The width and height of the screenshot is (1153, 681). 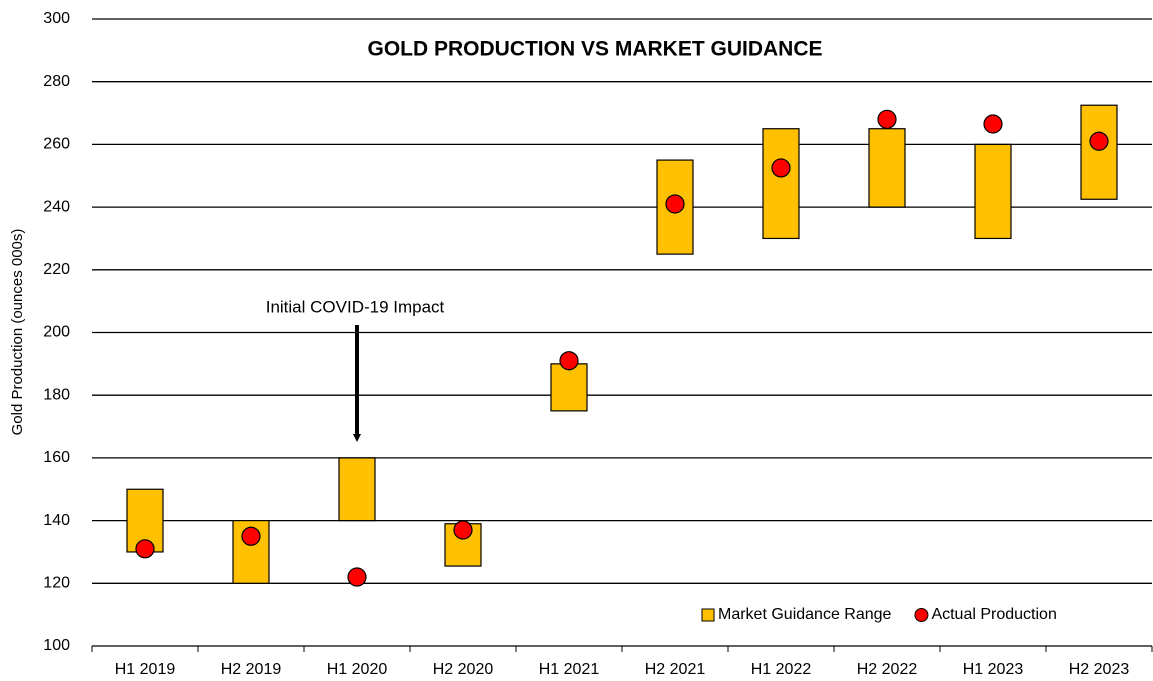 I want to click on y-tick-label: 260, so click(x=56, y=144).